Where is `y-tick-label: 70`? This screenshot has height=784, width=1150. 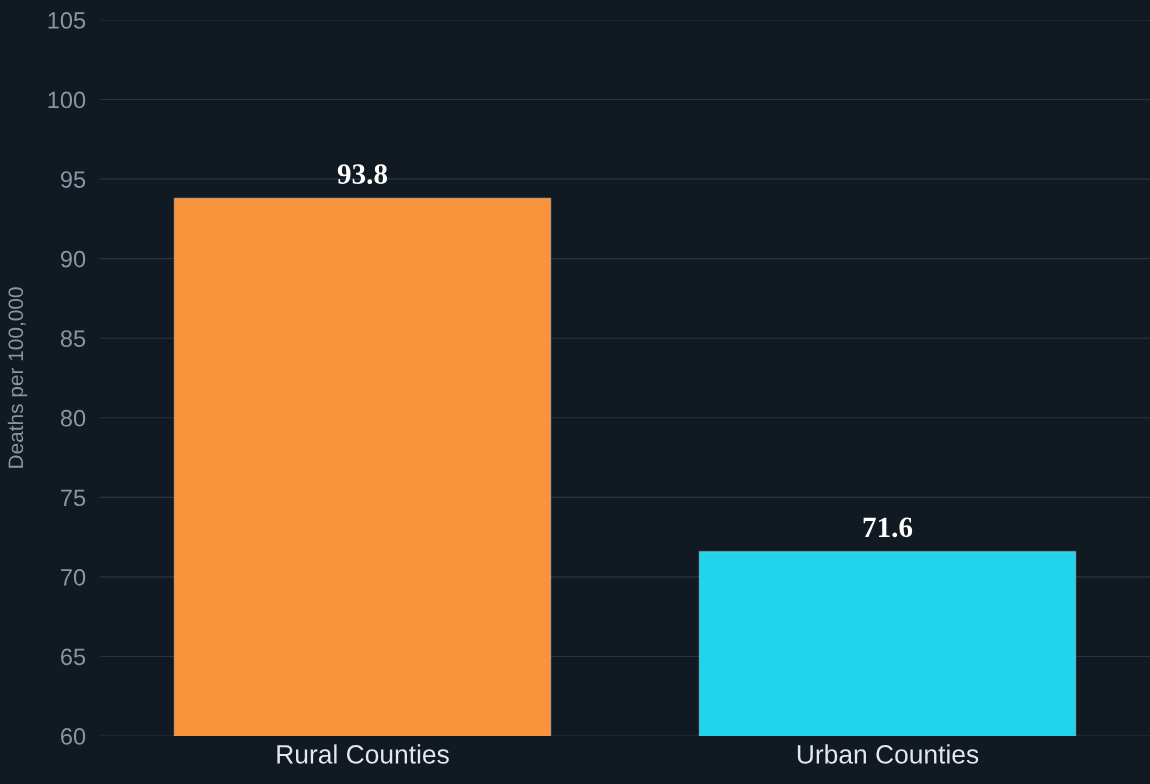
y-tick-label: 70 is located at coordinates (73, 577).